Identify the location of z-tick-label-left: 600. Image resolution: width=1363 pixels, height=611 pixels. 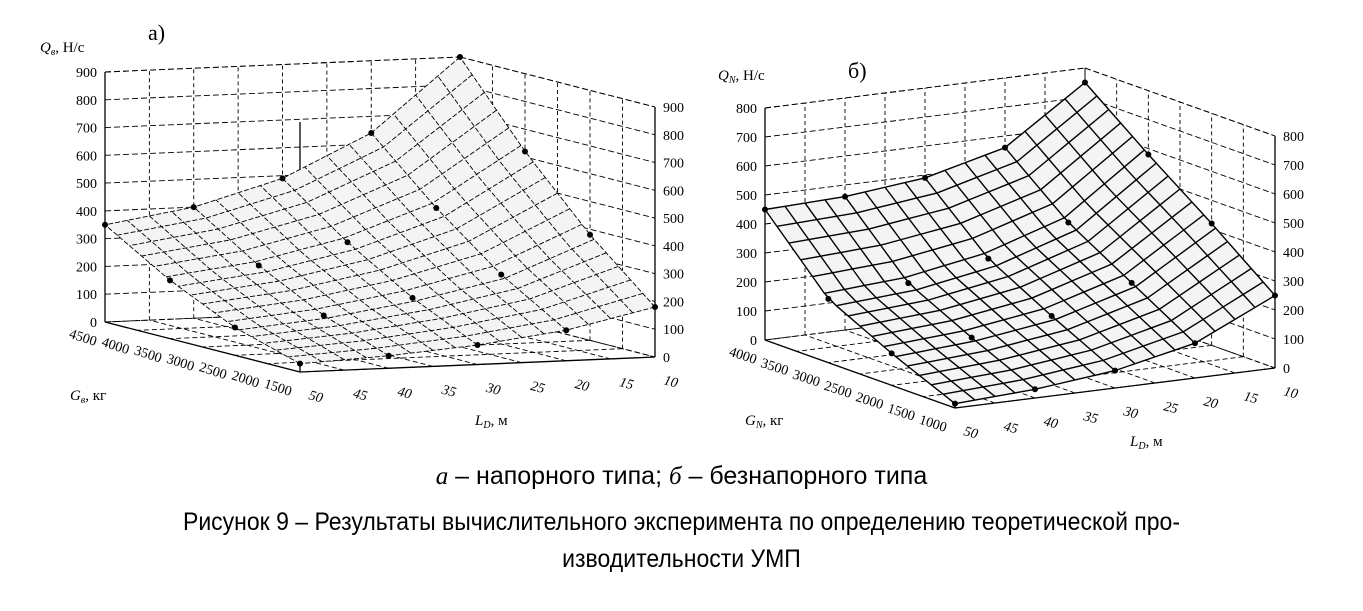
(86, 156).